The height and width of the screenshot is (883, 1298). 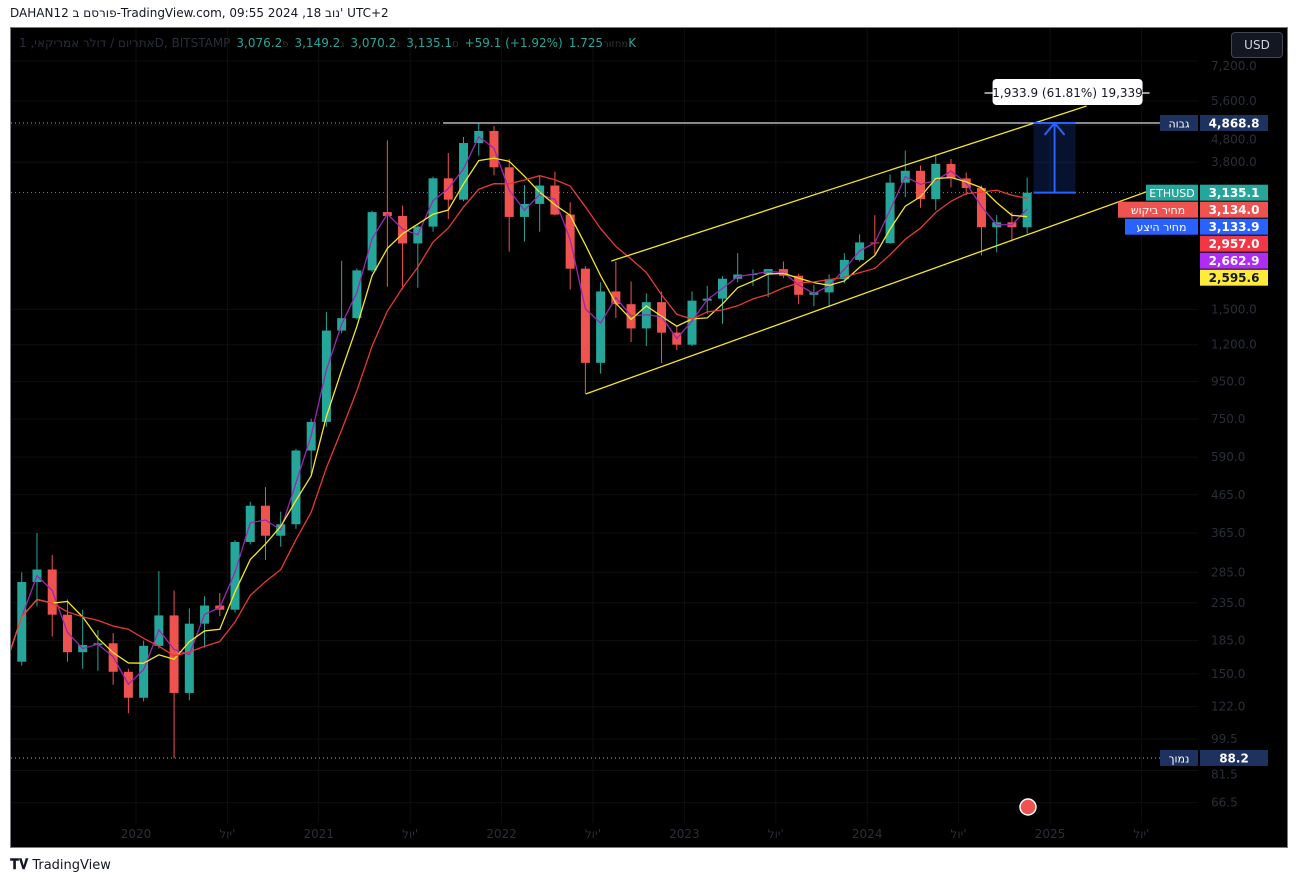 I want to click on low-key: נ, so click(x=398, y=44).